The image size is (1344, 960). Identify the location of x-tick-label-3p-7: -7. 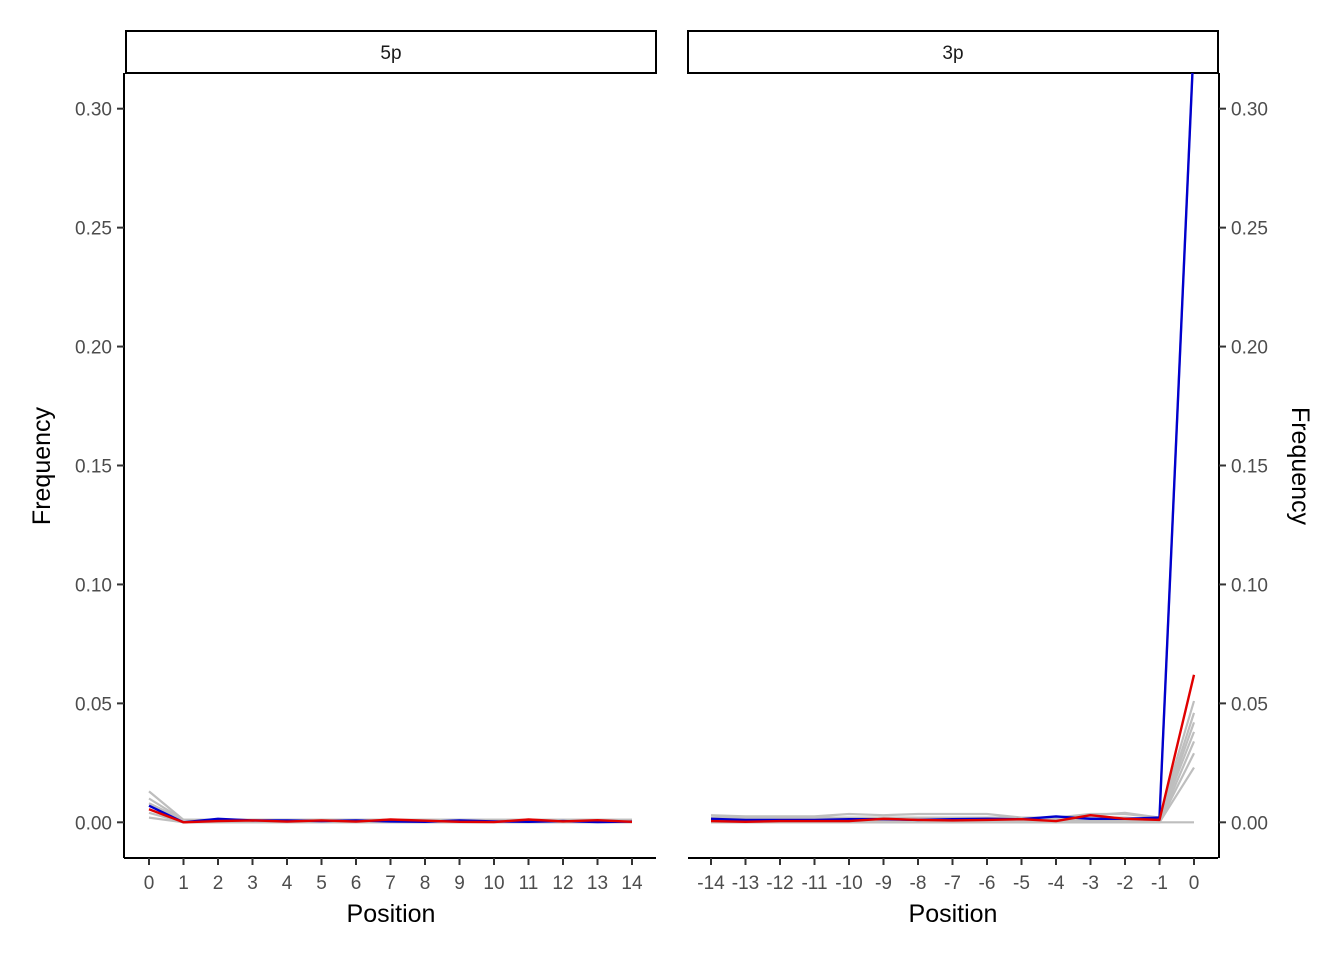
(952, 883).